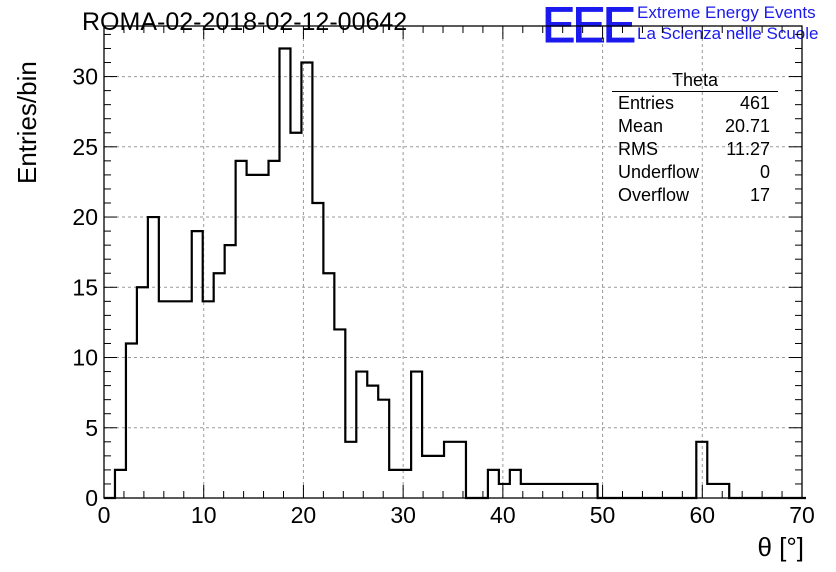 Image resolution: width=836 pixels, height=572 pixels. Describe the element at coordinates (695, 81) in the screenshot. I see `stats-title: Theta` at that location.